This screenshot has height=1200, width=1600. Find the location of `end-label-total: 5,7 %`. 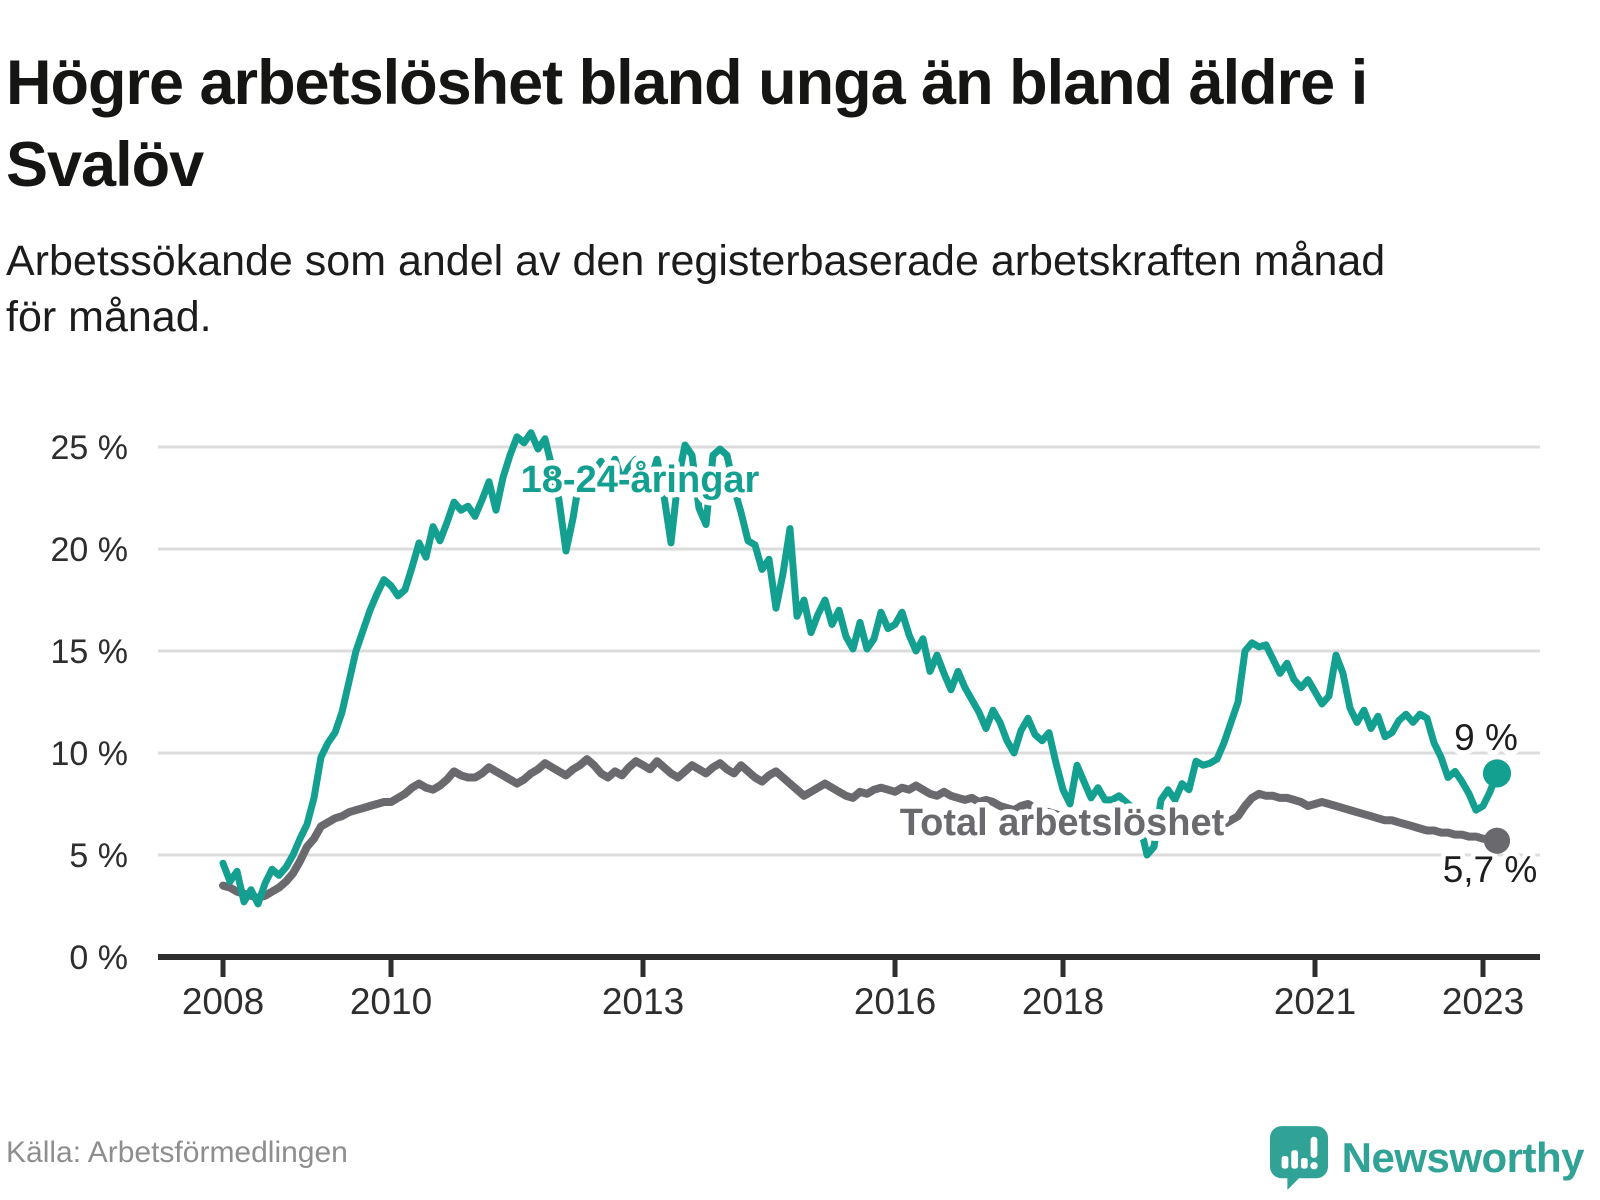

end-label-total: 5,7 % is located at coordinates (1490, 869).